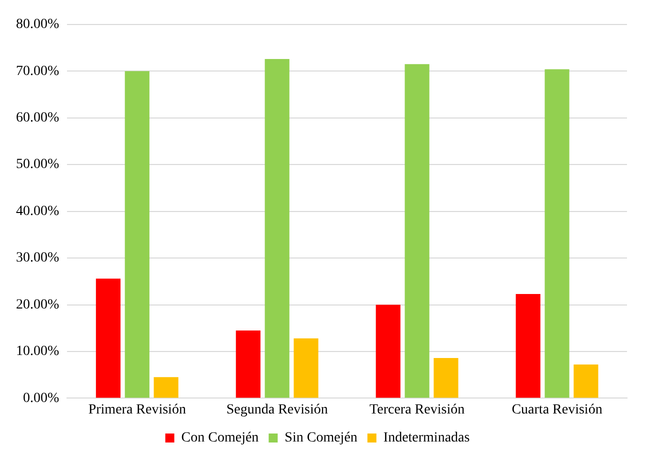 The image size is (647, 455). Describe the element at coordinates (41, 398) in the screenshot. I see `y-tick-label: 0.00%` at that location.